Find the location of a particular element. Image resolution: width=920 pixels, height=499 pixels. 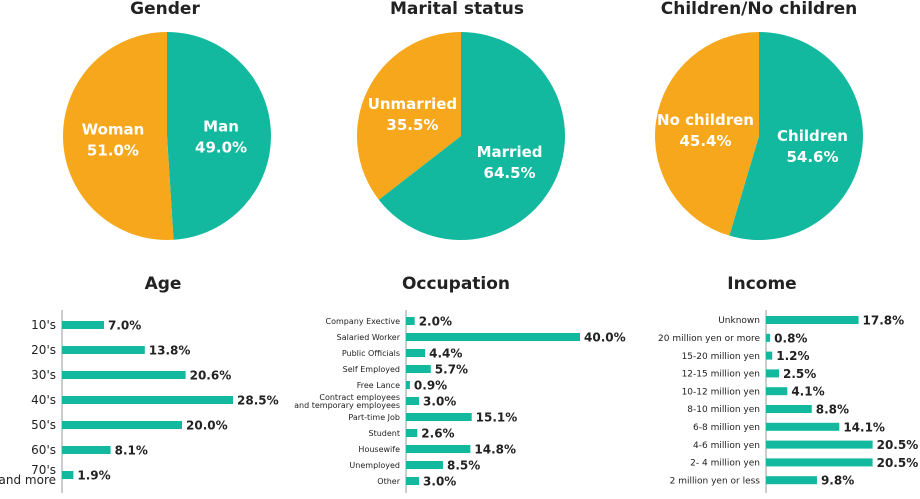

bar-occupation-category-label: Self Employed is located at coordinates (371, 369).